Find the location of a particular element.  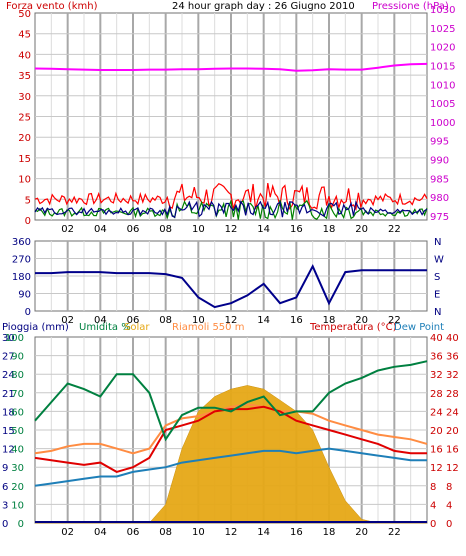

humidity-tick: 70 is located at coordinates (17, 394).